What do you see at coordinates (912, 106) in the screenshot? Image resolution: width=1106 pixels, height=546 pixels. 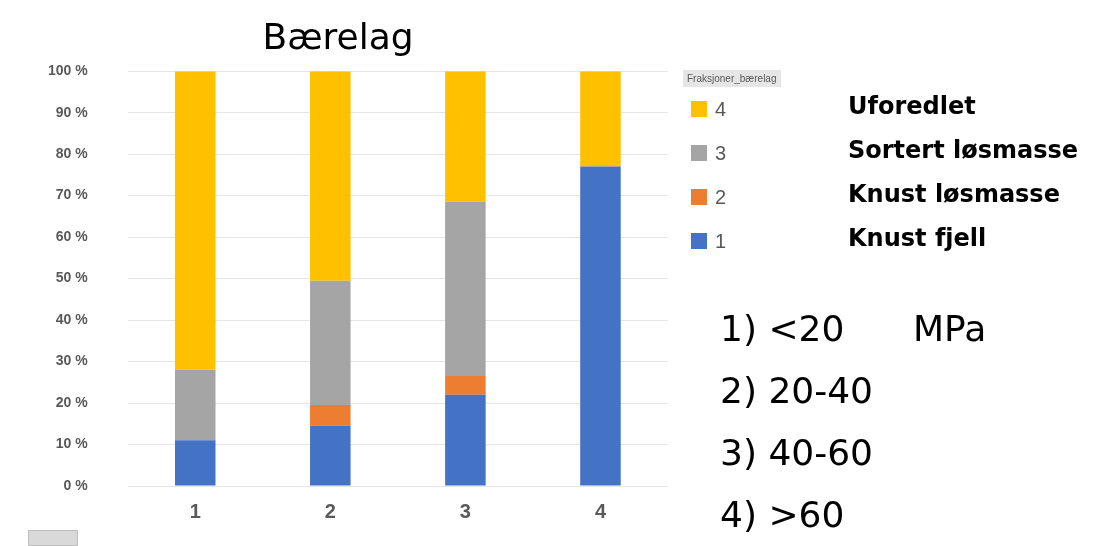 I see `text: Uforedlet` at bounding box center [912, 106].